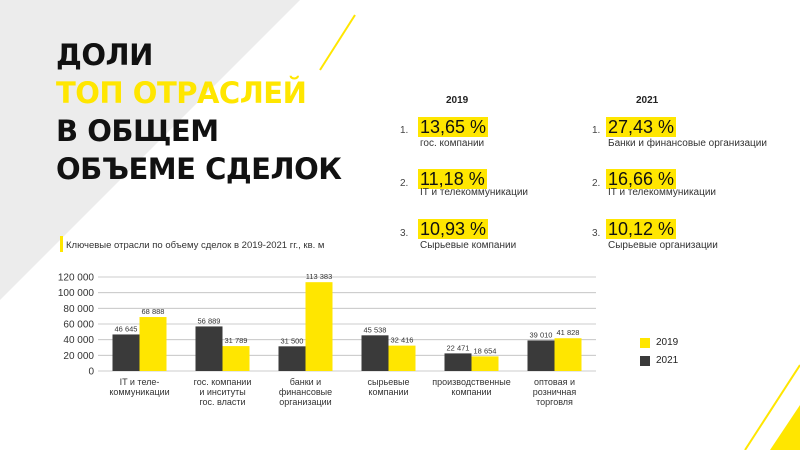  Describe the element at coordinates (402, 340) in the screenshot. I see `data-label: 32 416` at that location.